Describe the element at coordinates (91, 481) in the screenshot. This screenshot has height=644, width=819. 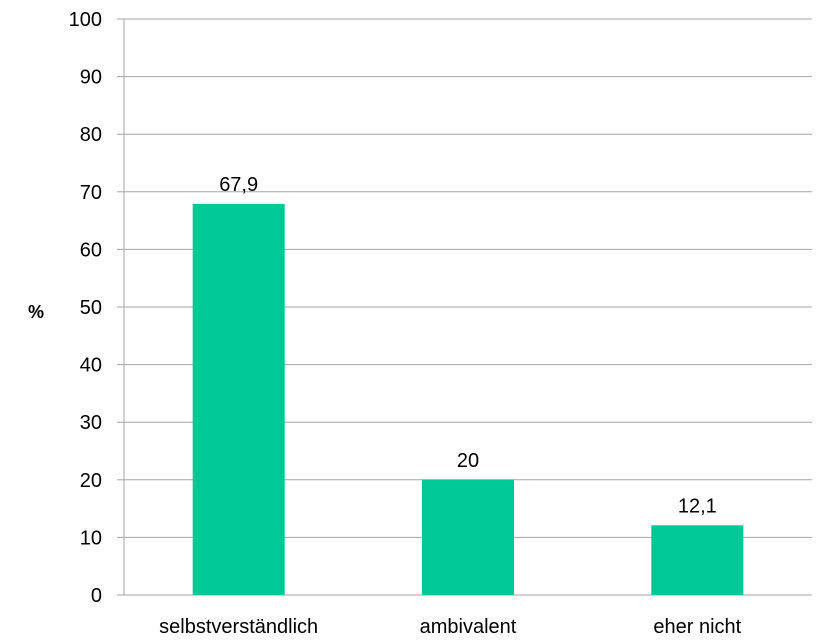
I see `y-tick-label: 20` at that location.